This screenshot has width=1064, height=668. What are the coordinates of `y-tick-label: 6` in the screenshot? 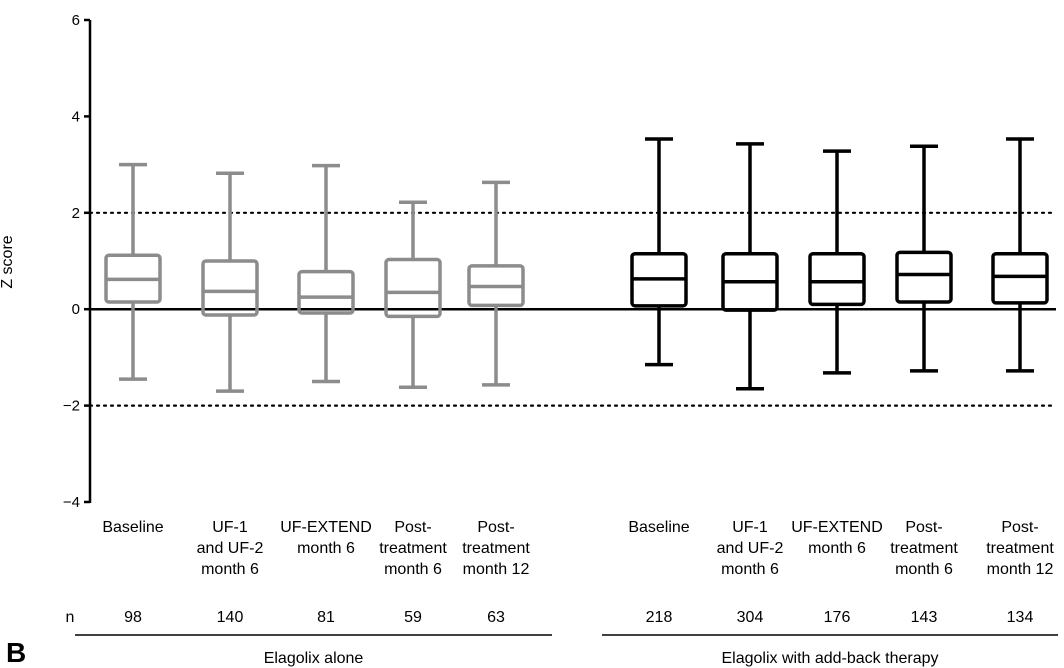 It's located at (76, 20).